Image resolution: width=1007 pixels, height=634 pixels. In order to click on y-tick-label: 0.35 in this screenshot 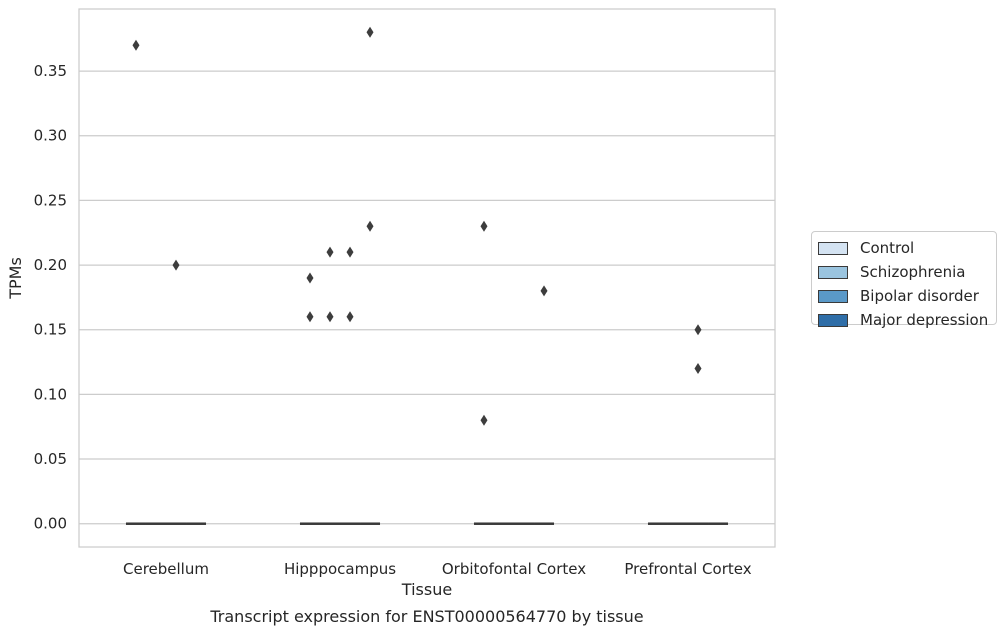, I will do `click(50, 71)`.